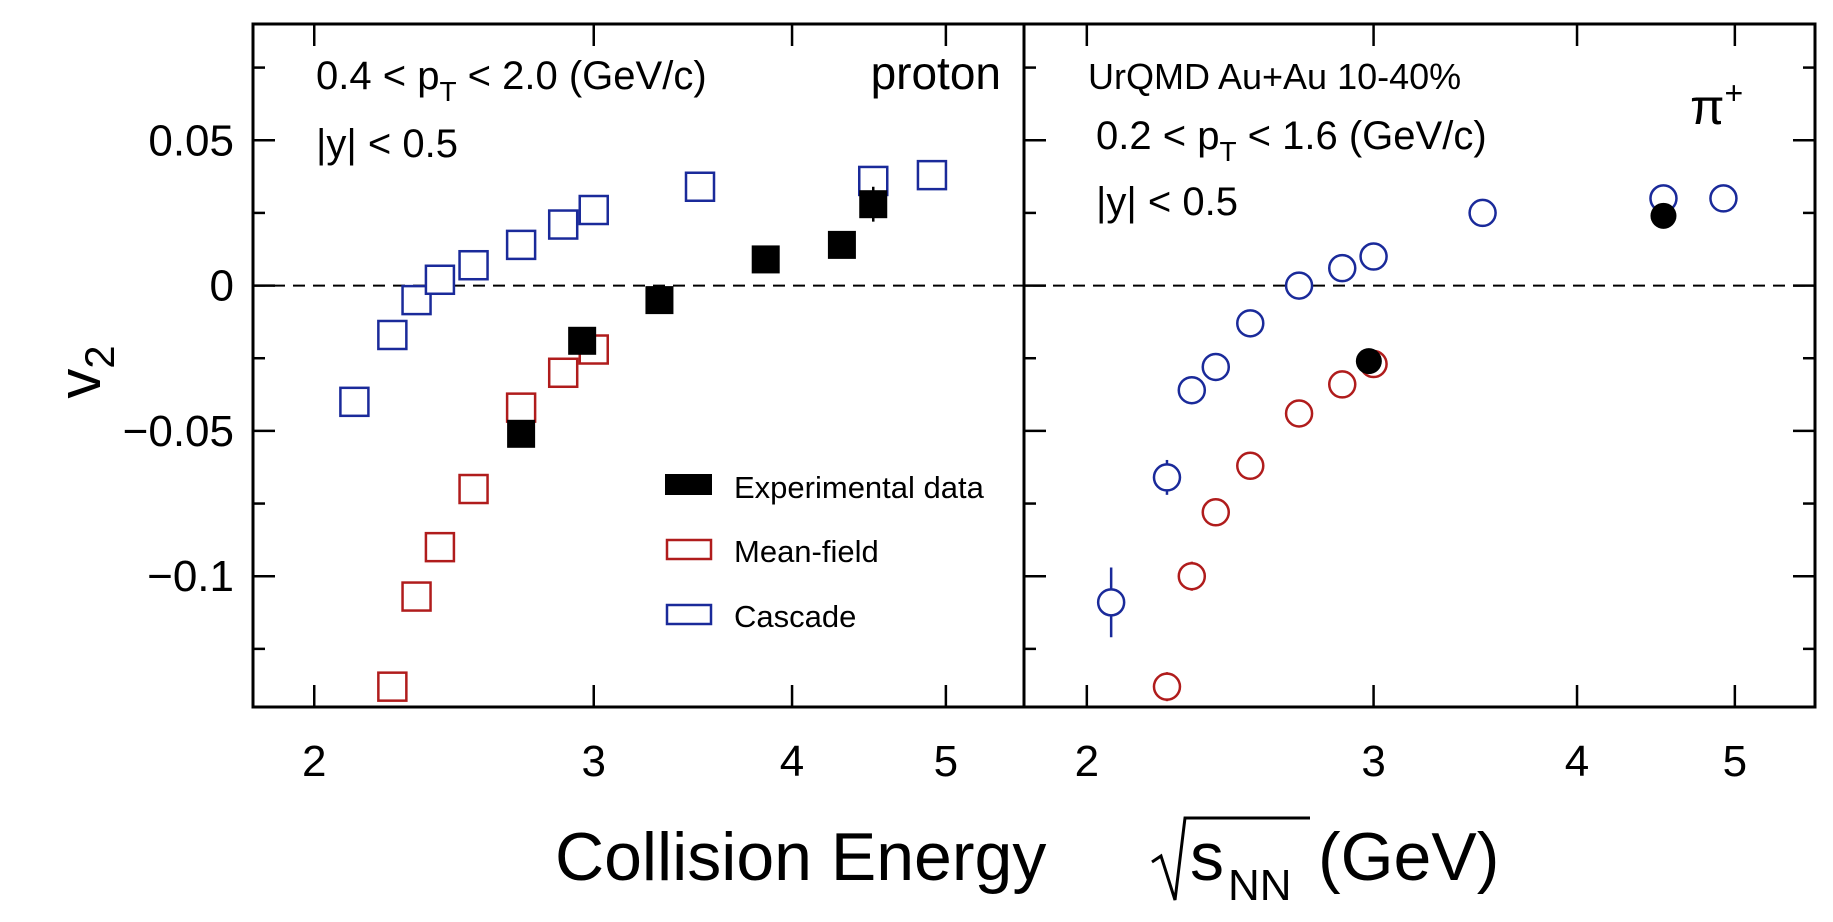 This screenshot has width=1833, height=922. Describe the element at coordinates (795, 616) in the screenshot. I see `legend-label-cascade: Cascade` at that location.